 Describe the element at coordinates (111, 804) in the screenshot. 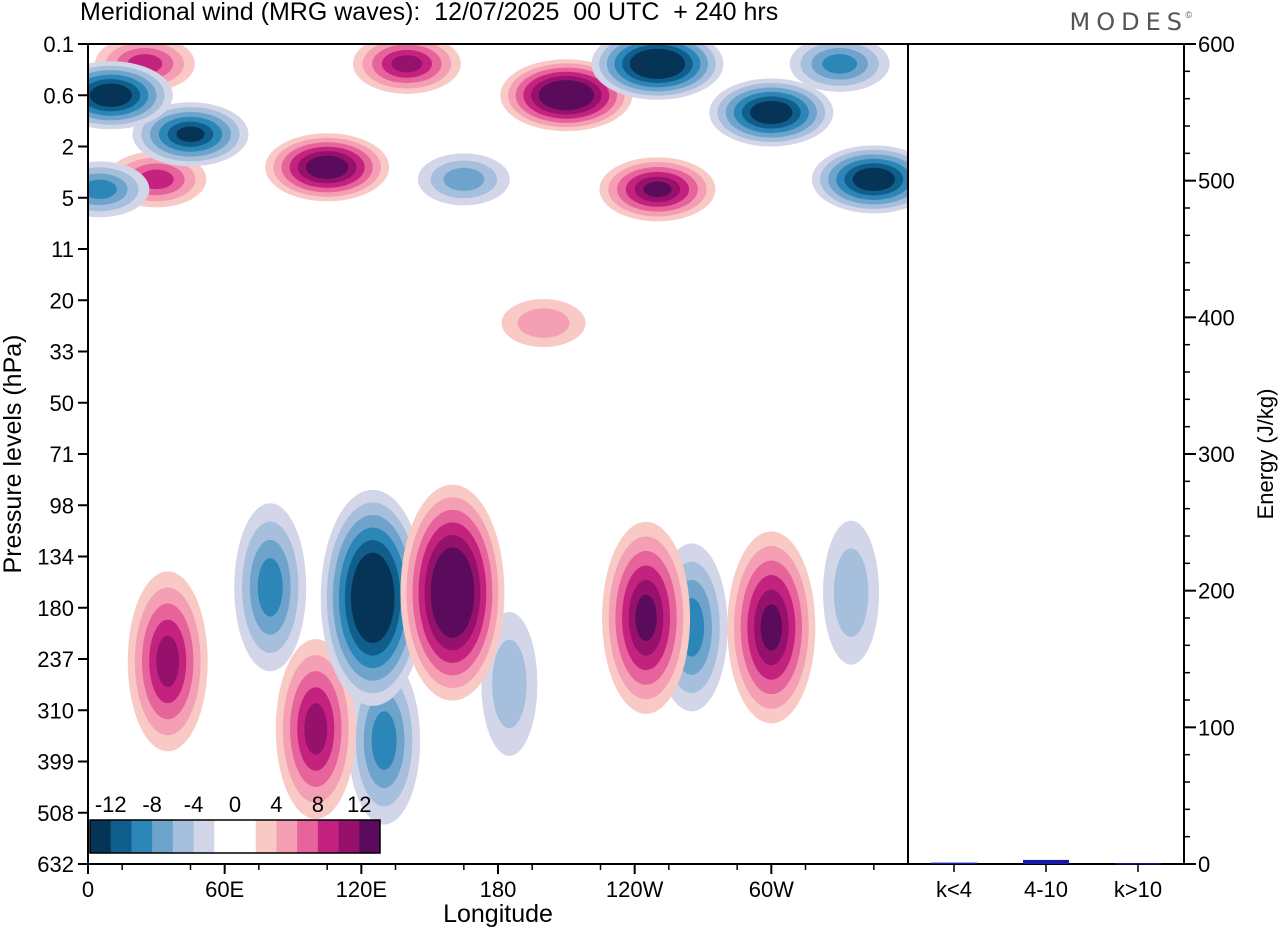

I see `colorbar-label: -12` at that location.